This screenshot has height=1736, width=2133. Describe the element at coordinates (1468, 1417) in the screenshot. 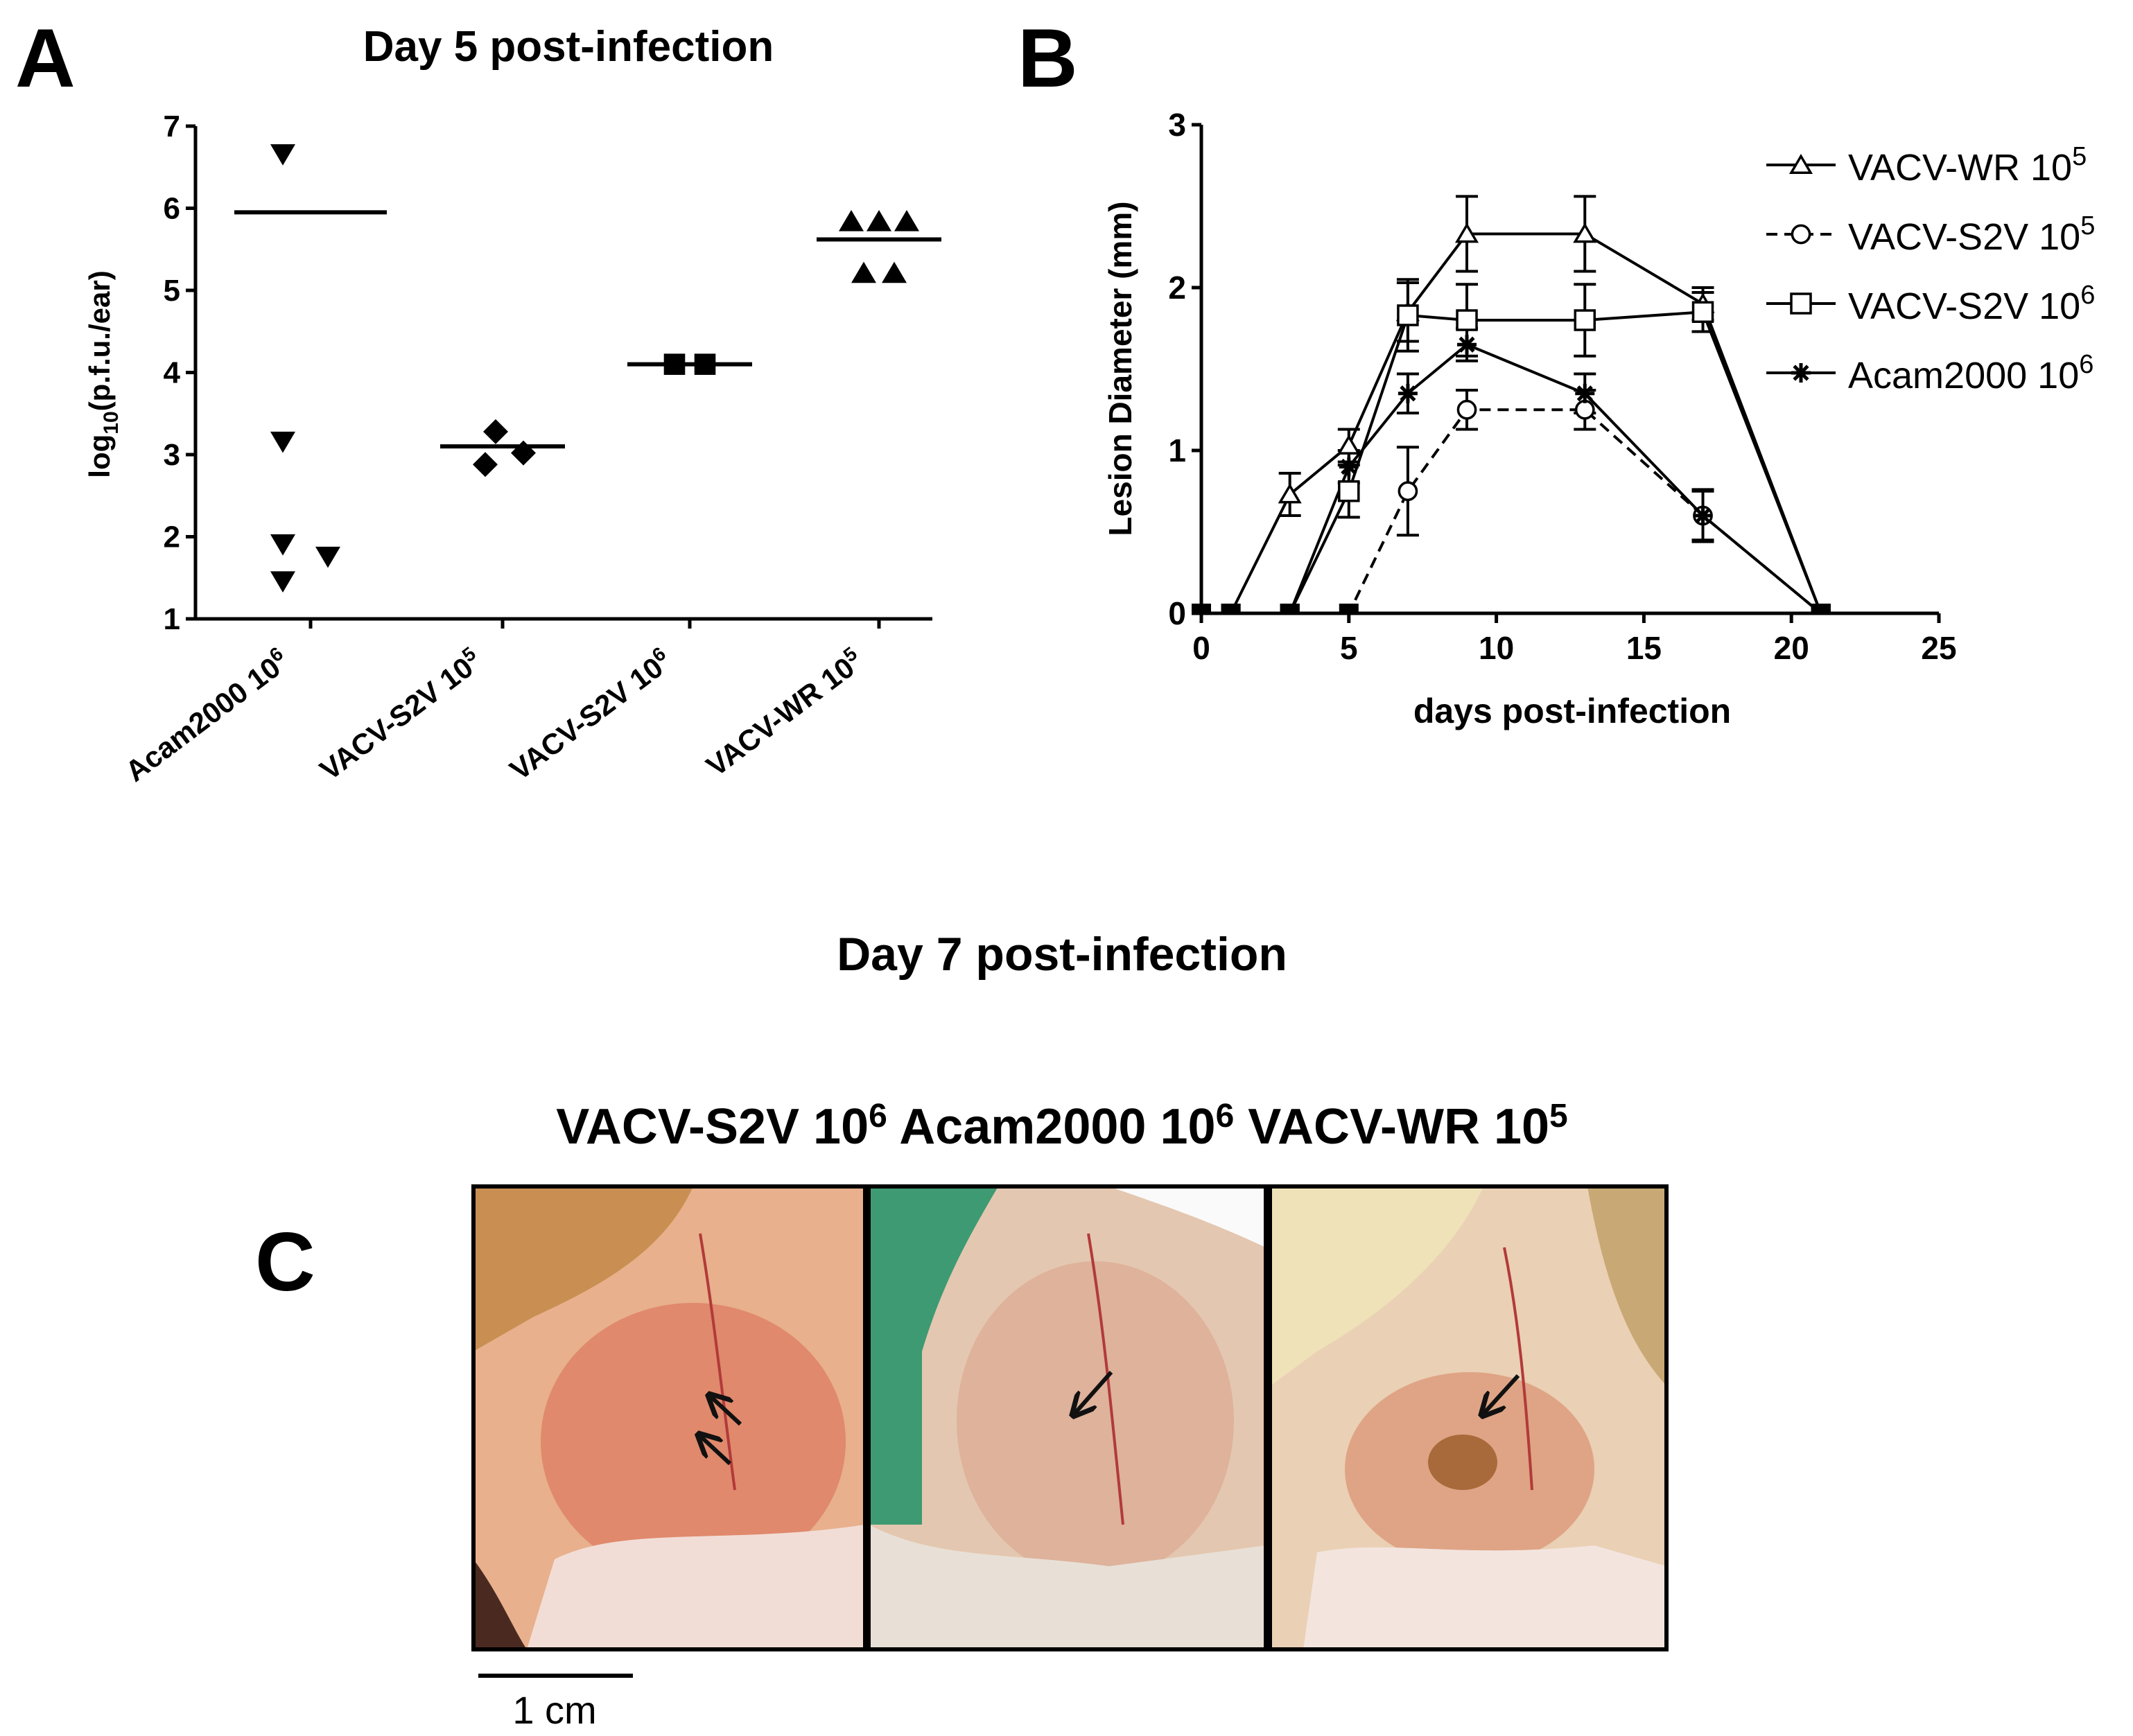

I see `ear-photo-vacv-wr` at that location.